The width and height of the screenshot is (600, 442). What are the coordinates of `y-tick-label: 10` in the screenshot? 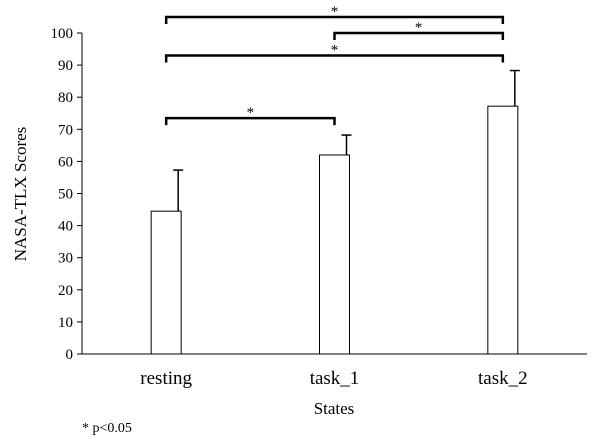 It's located at (65, 323).